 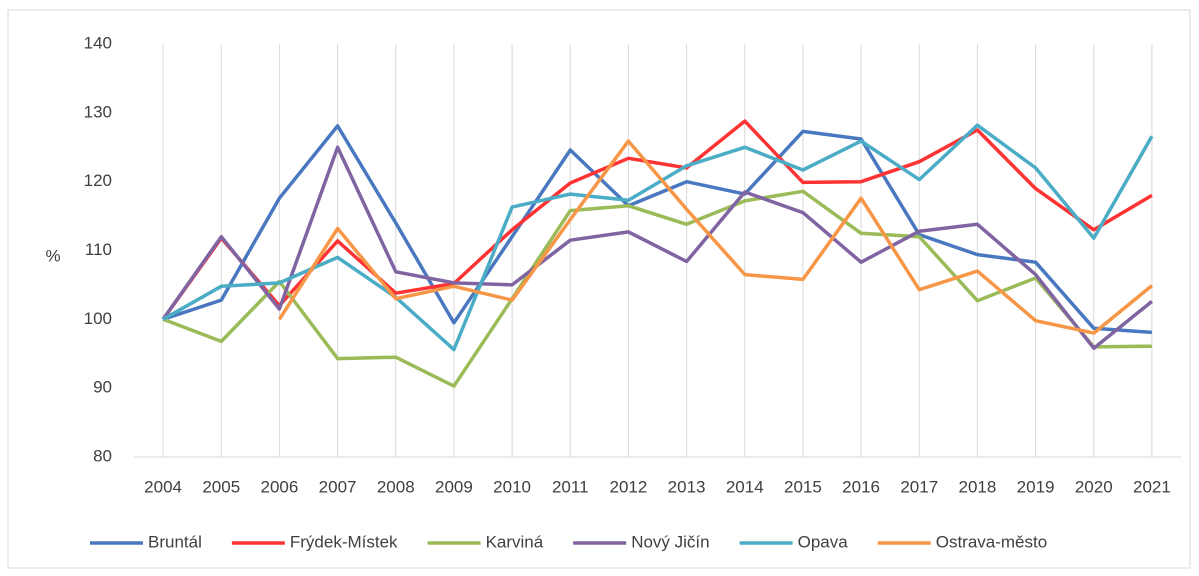 What do you see at coordinates (861, 486) in the screenshot?
I see `x-tick-label: 2016` at bounding box center [861, 486].